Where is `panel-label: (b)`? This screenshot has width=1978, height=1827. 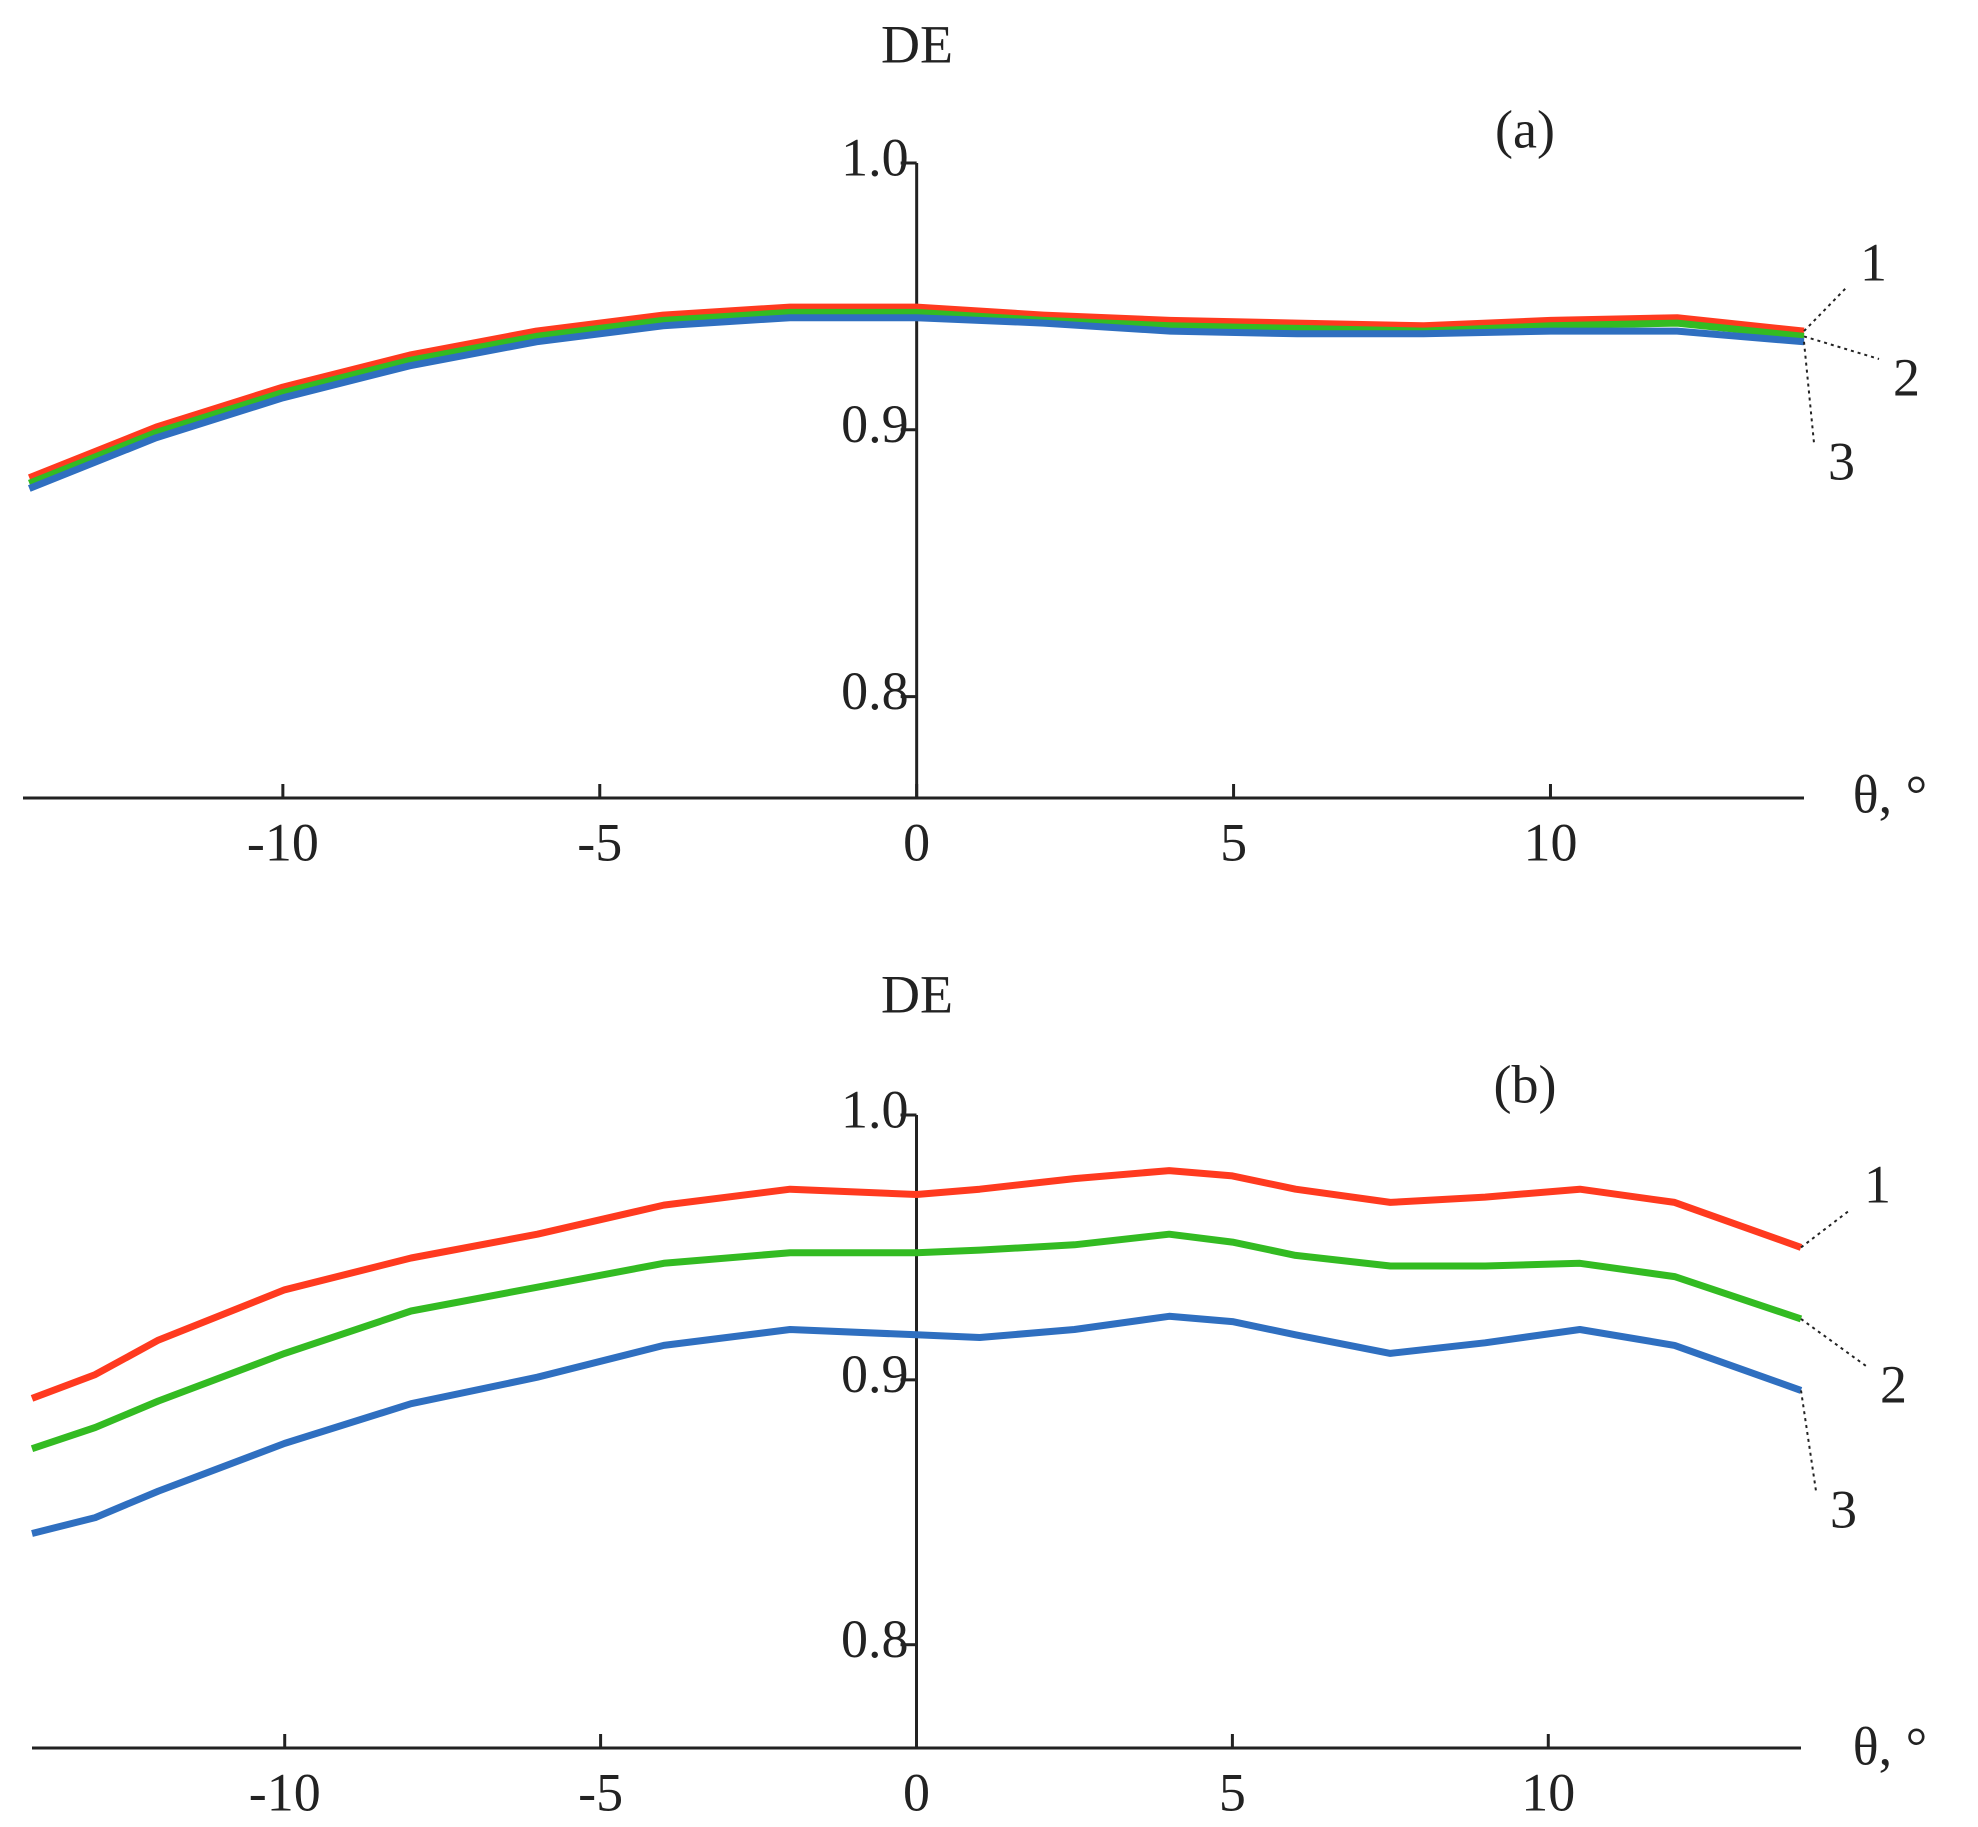 panel-label: (b) is located at coordinates (1525, 1084).